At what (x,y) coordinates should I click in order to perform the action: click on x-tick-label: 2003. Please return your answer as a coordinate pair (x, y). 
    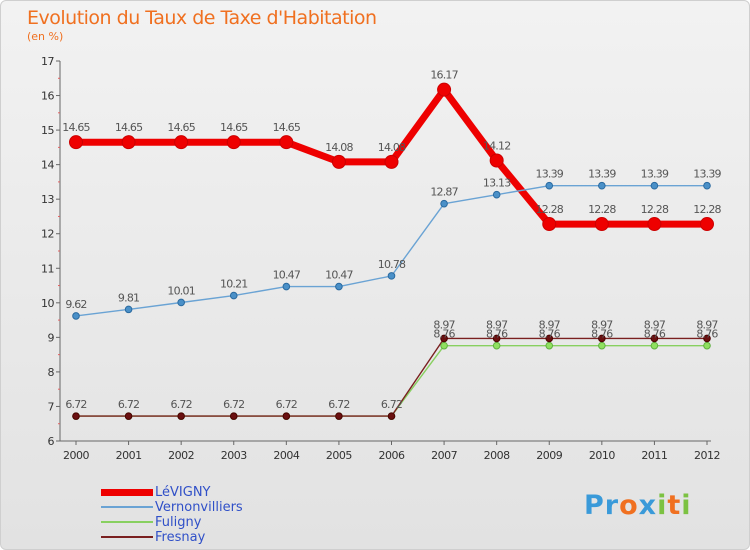
    Looking at the image, I should click on (234, 455).